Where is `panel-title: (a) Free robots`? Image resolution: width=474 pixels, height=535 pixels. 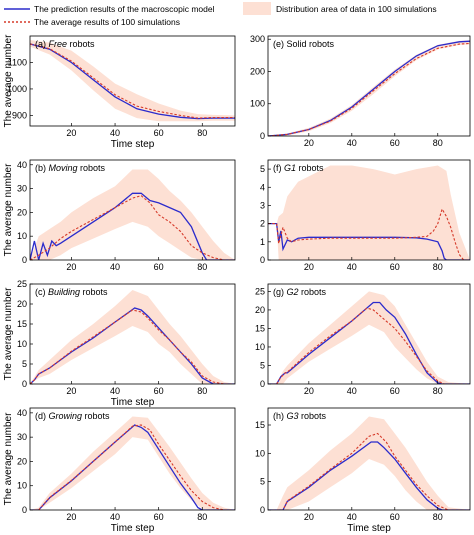
panel-title: (a) Free robots is located at coordinates (65, 44).